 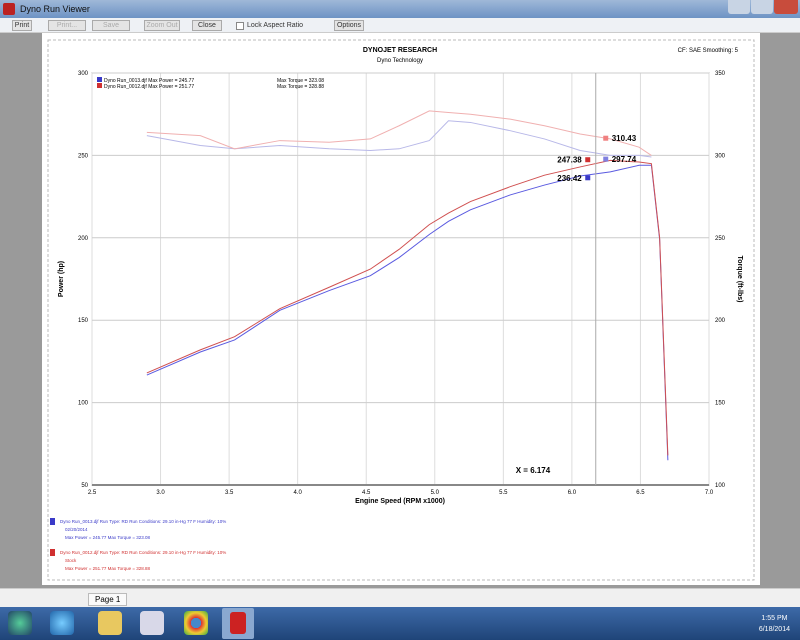 I want to click on cursor-value-label: 236.42, so click(x=569, y=178).